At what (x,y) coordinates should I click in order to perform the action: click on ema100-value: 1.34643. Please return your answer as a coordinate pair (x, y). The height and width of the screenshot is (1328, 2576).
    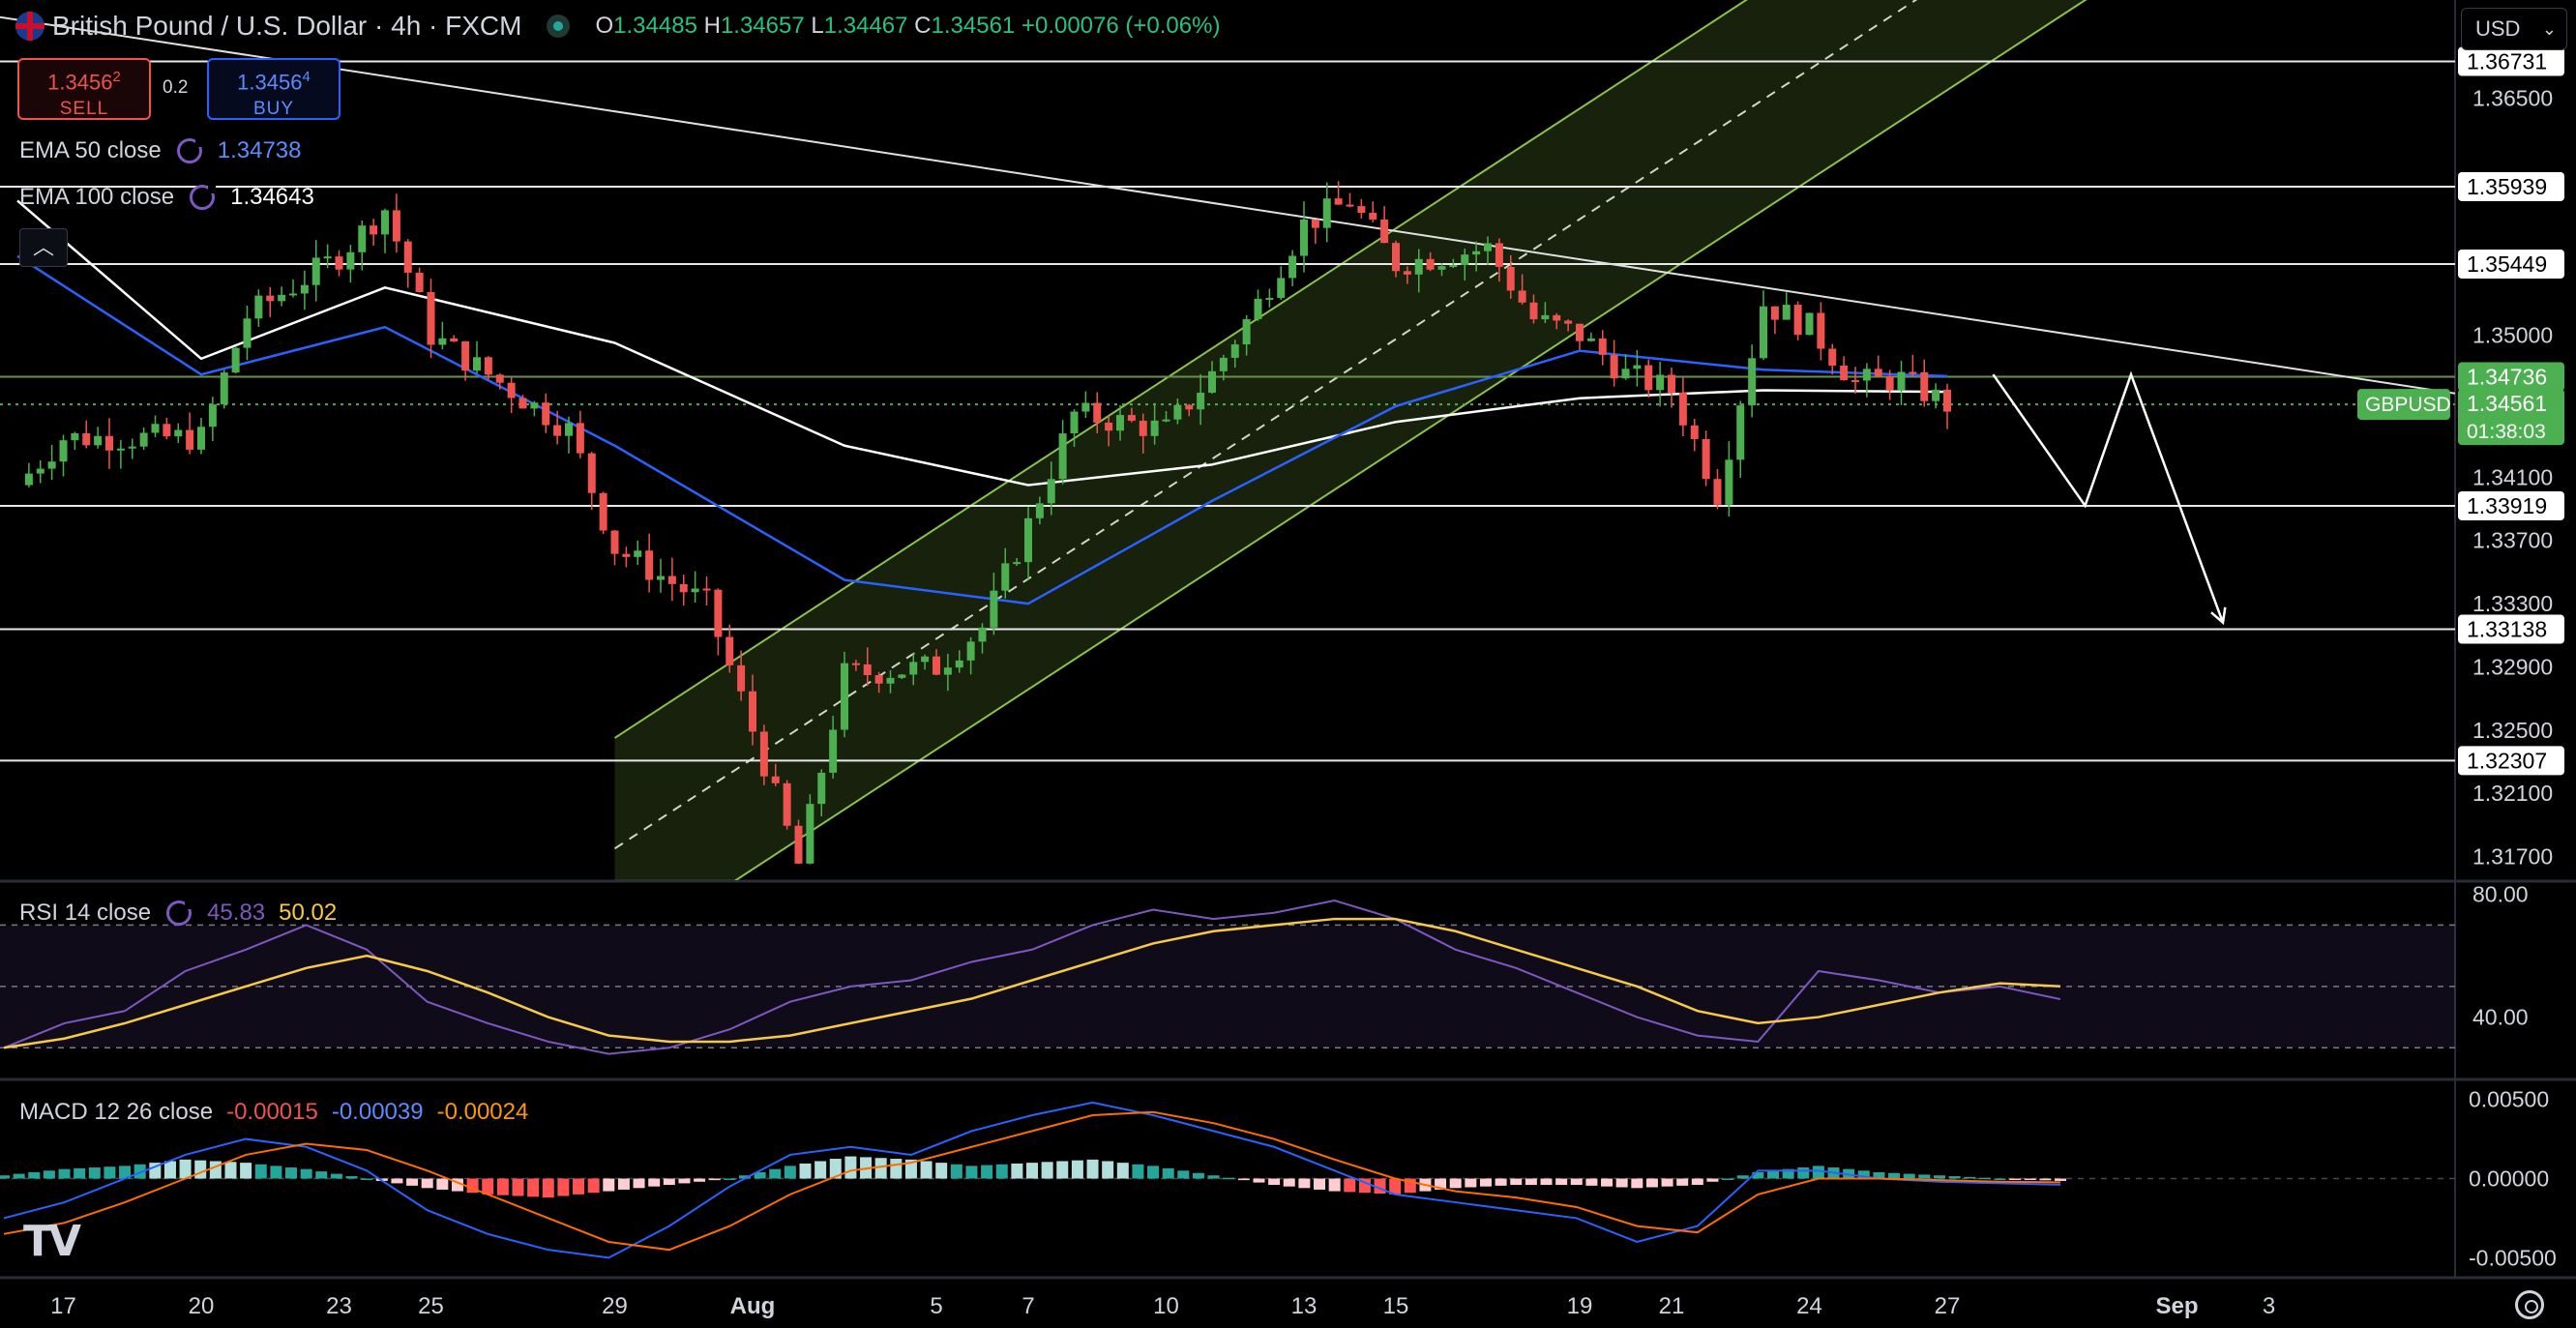
    Looking at the image, I should click on (272, 197).